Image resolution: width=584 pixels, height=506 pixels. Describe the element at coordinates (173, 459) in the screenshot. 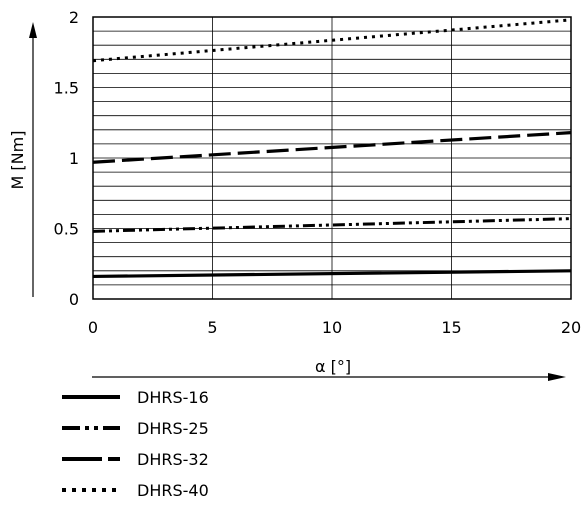

I see `legend-label: DHRS-32` at that location.